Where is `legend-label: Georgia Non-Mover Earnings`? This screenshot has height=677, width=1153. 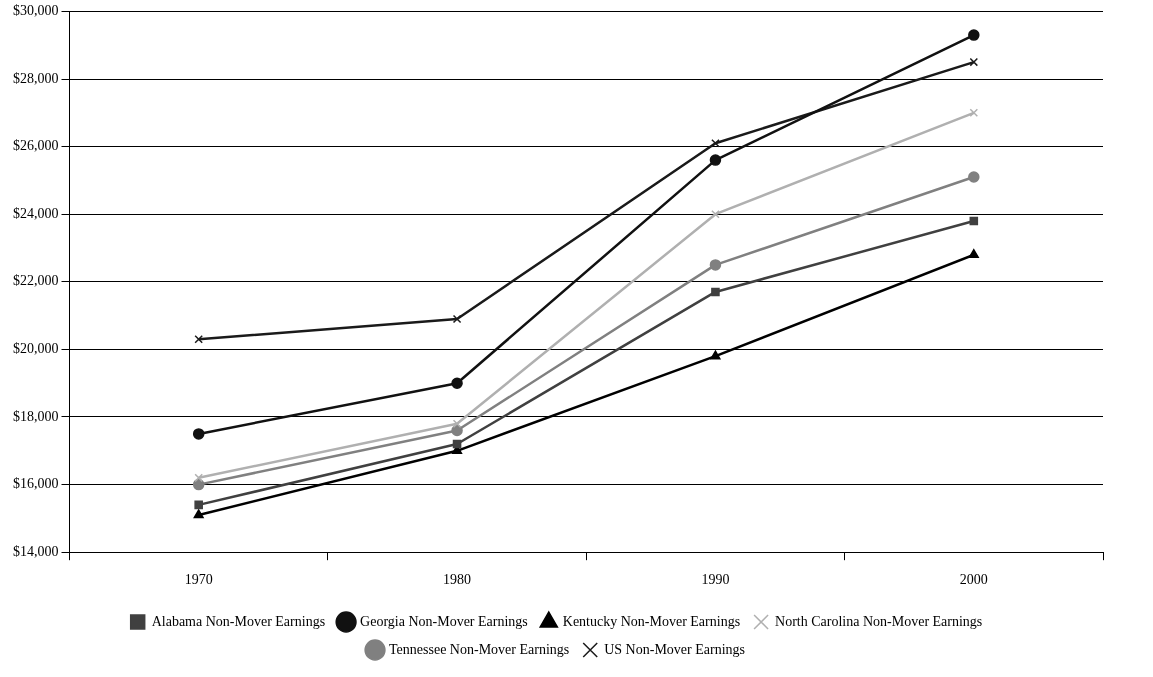
legend-label: Georgia Non-Mover Earnings is located at coordinates (444, 621).